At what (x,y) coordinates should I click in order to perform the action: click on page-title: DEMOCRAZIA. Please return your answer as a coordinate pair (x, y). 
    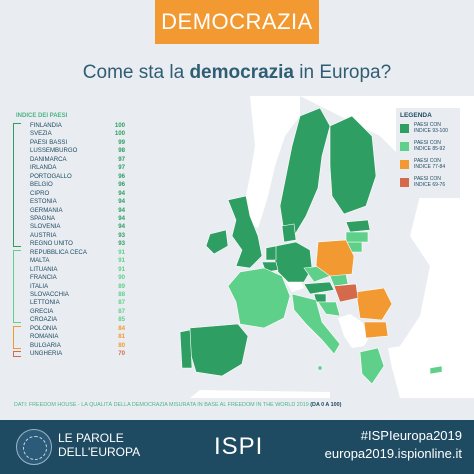
    Looking at the image, I should click on (237, 21).